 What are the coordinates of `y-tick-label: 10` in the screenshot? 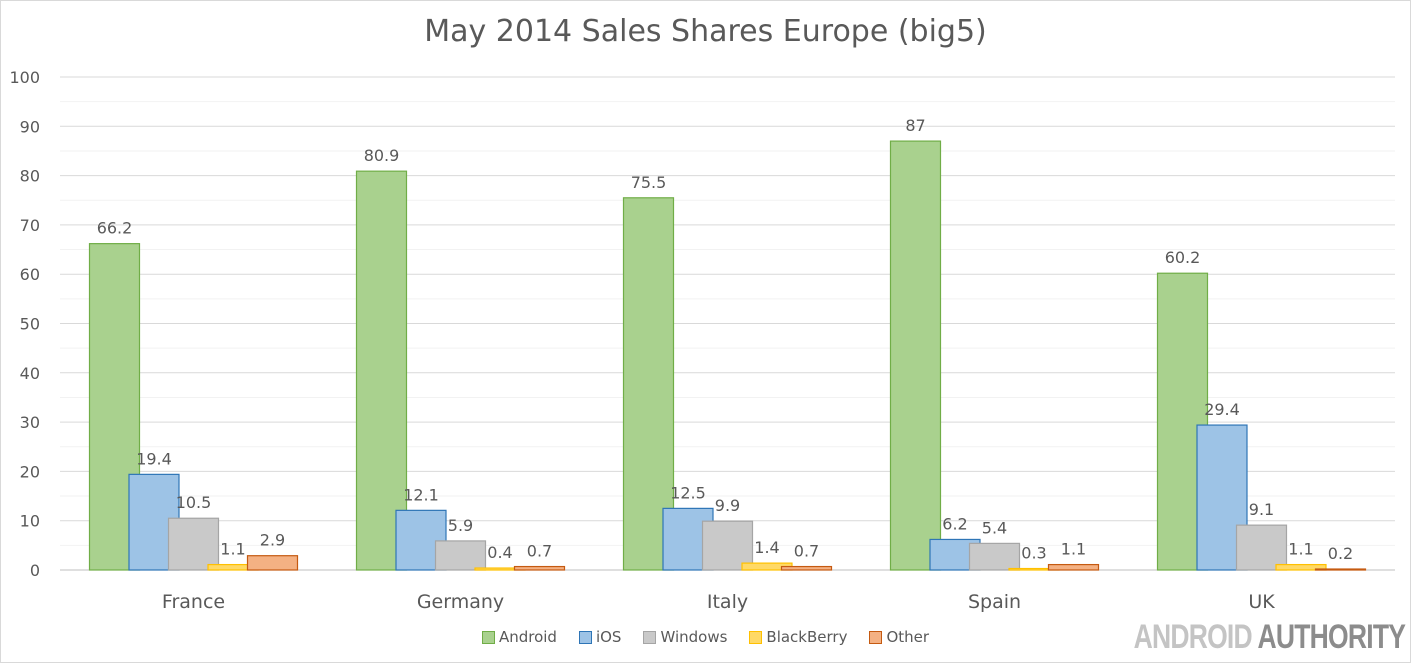 It's located at (30, 521).